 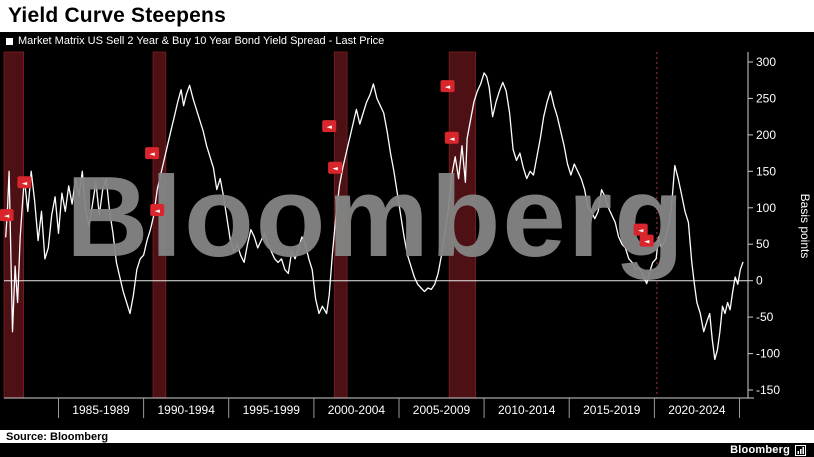 I want to click on legend-swatch-icon, so click(x=9, y=41).